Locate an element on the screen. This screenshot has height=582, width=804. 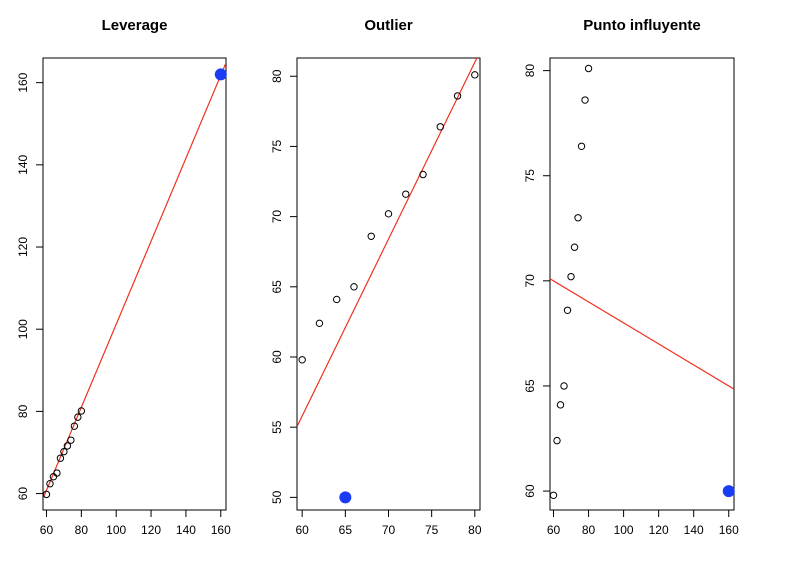
y-tick-label: 55 is located at coordinates (277, 427).